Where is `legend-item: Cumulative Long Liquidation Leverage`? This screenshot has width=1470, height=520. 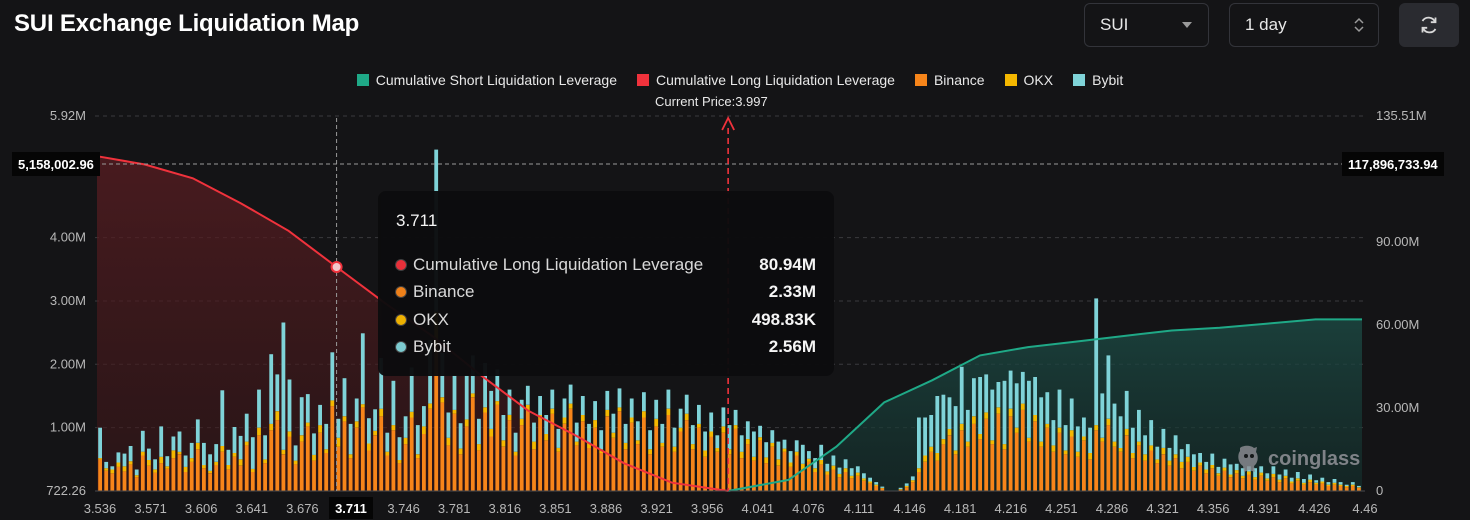
legend-item: Cumulative Long Liquidation Leverage is located at coordinates (766, 80).